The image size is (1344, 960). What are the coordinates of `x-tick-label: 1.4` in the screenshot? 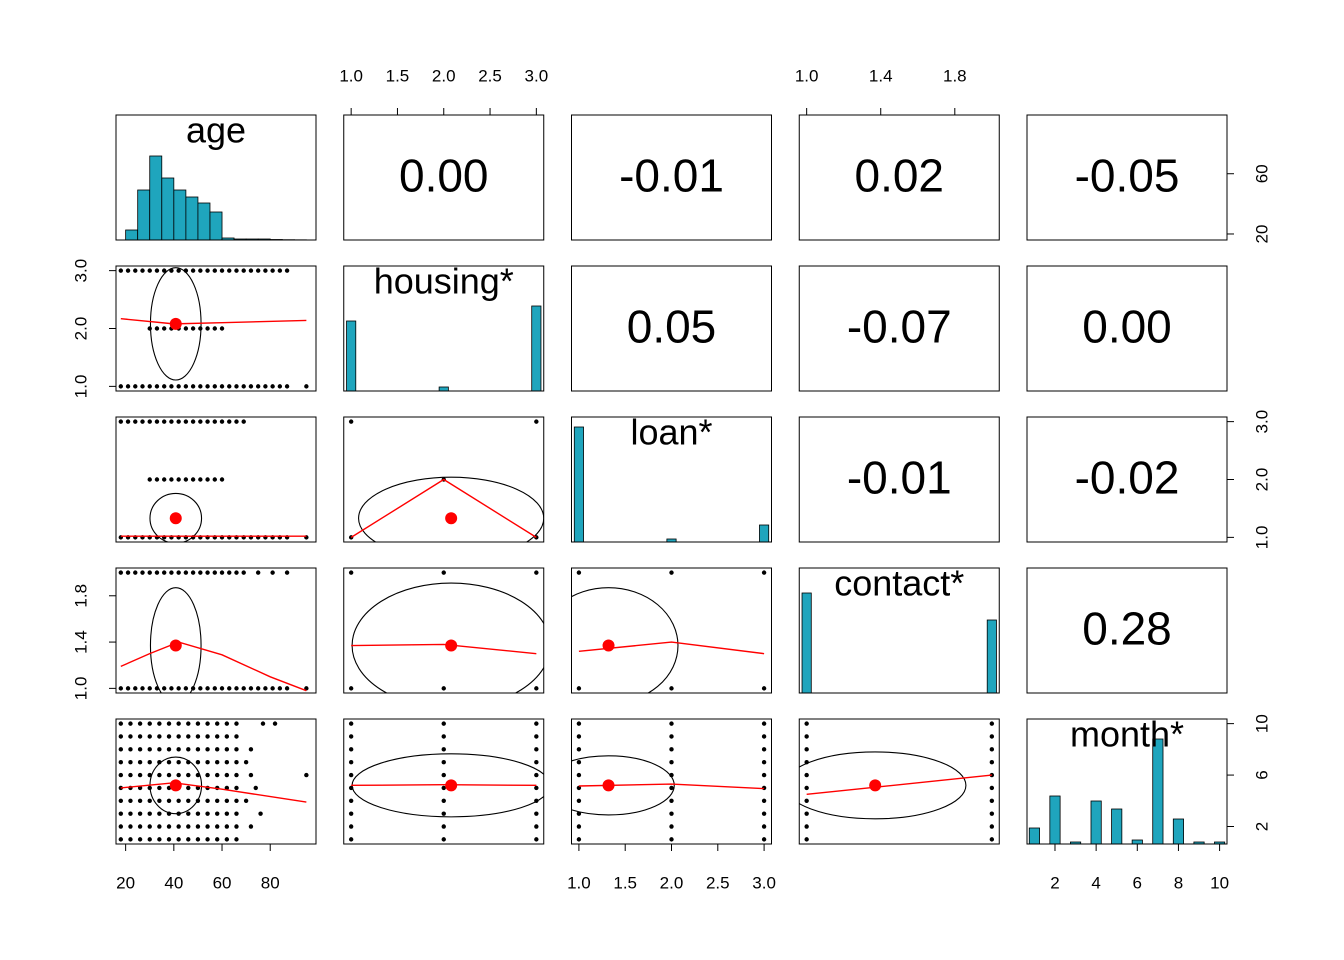 It's located at (881, 75).